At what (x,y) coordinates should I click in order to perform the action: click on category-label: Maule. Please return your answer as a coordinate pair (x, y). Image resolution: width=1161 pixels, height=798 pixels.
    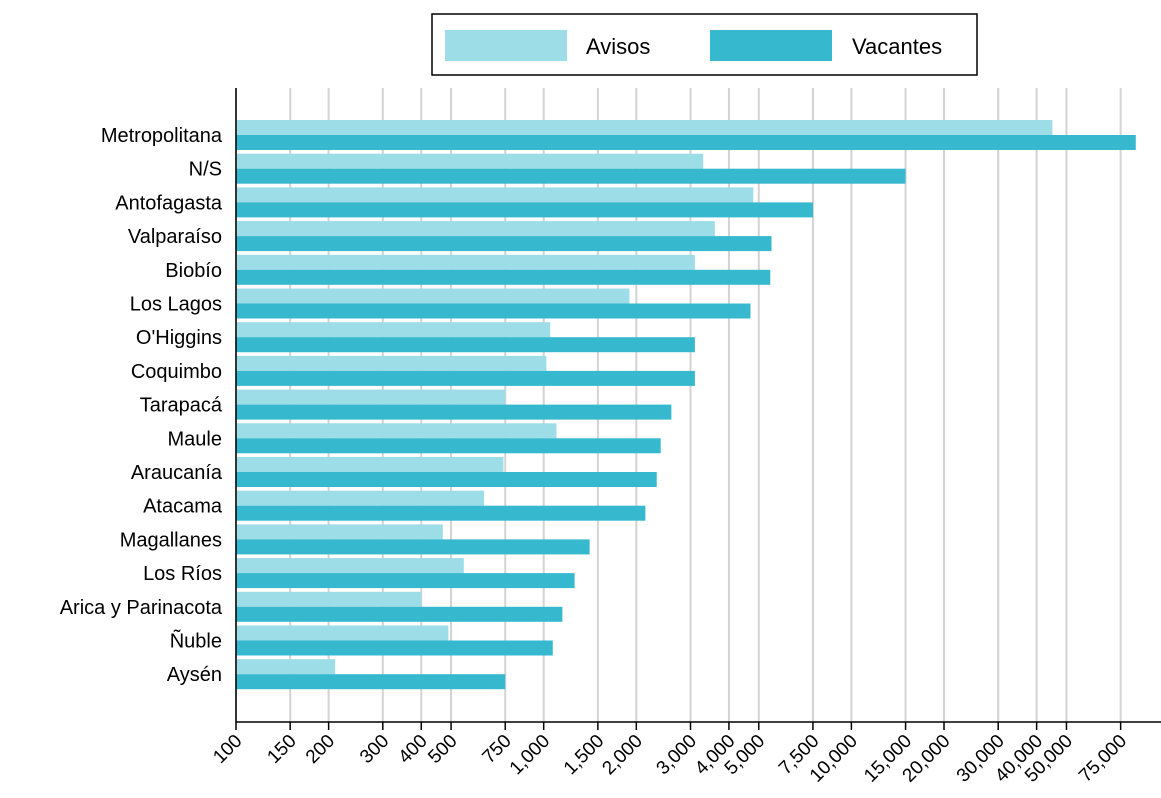
    Looking at the image, I should click on (195, 439).